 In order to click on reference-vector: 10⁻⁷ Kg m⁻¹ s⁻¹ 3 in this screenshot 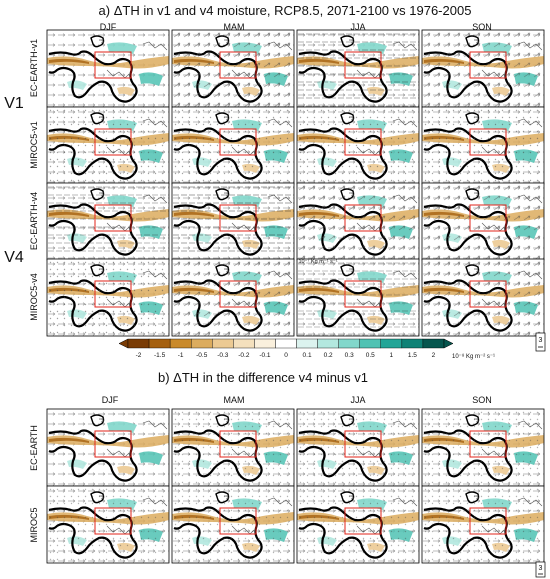, I will do `click(422, 305)`.